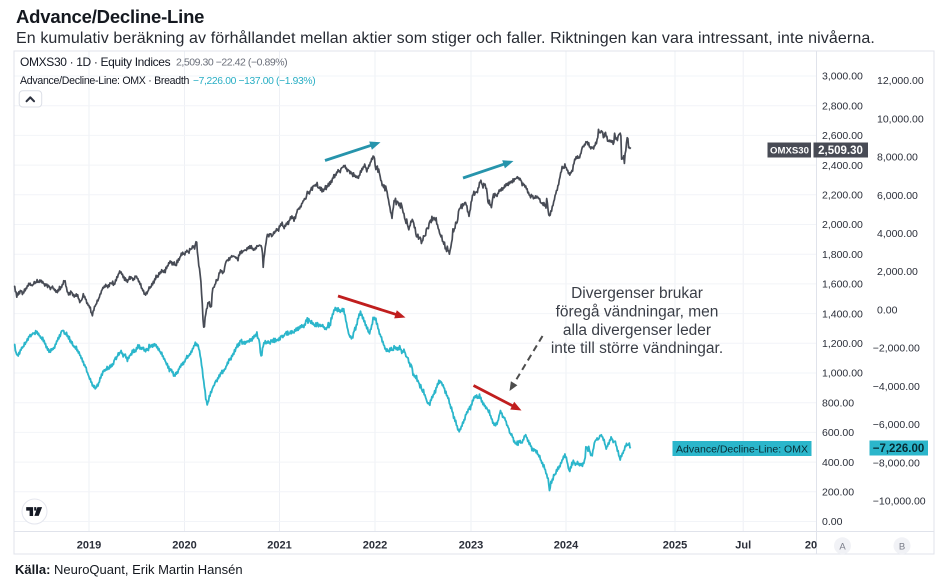  I want to click on svg-text: 1,400.00, so click(842, 314).